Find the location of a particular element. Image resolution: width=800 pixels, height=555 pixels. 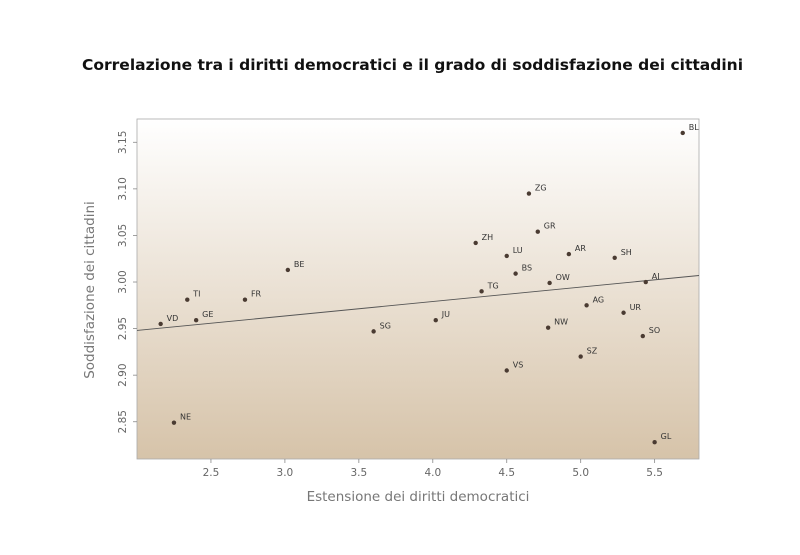

point-label: UR is located at coordinates (636, 307).